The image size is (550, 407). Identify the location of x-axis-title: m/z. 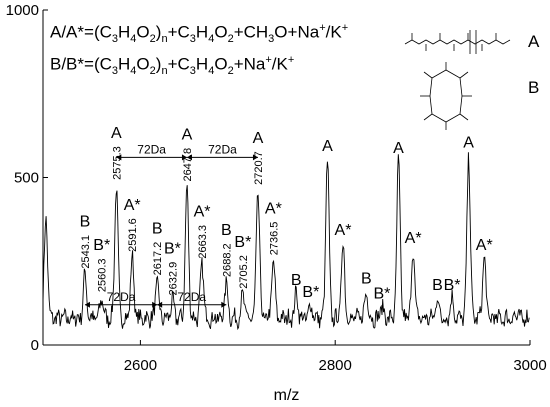
(287, 395).